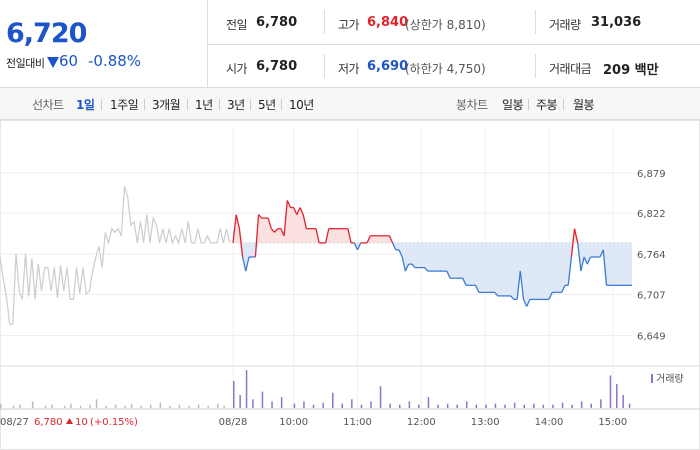  I want to click on today-down-area, so click(432, 274).